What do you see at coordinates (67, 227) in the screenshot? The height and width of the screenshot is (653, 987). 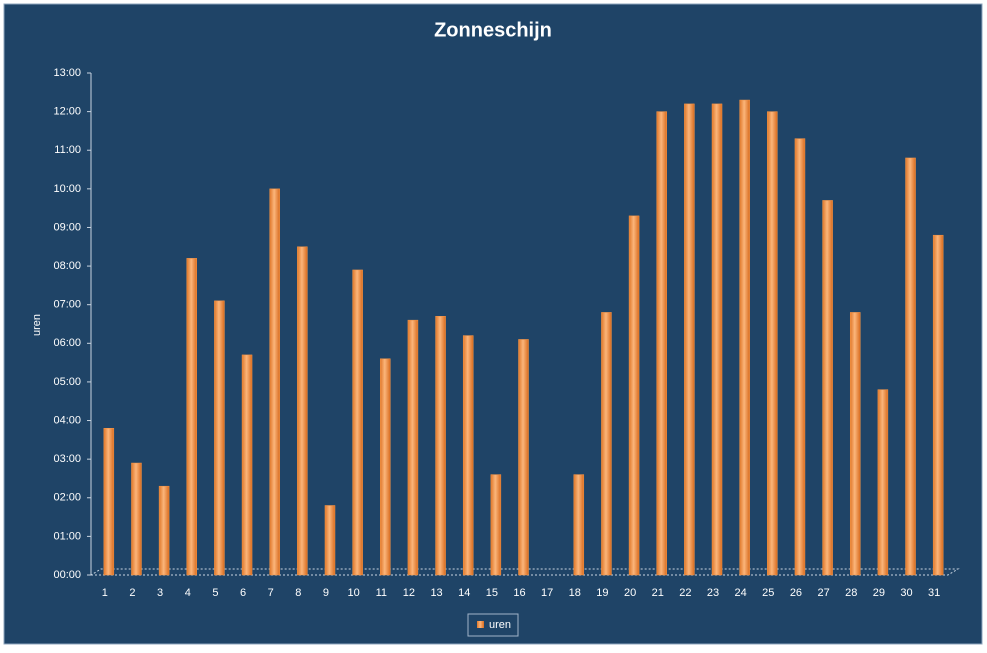 I see `y-tick-label: 09:00` at bounding box center [67, 227].